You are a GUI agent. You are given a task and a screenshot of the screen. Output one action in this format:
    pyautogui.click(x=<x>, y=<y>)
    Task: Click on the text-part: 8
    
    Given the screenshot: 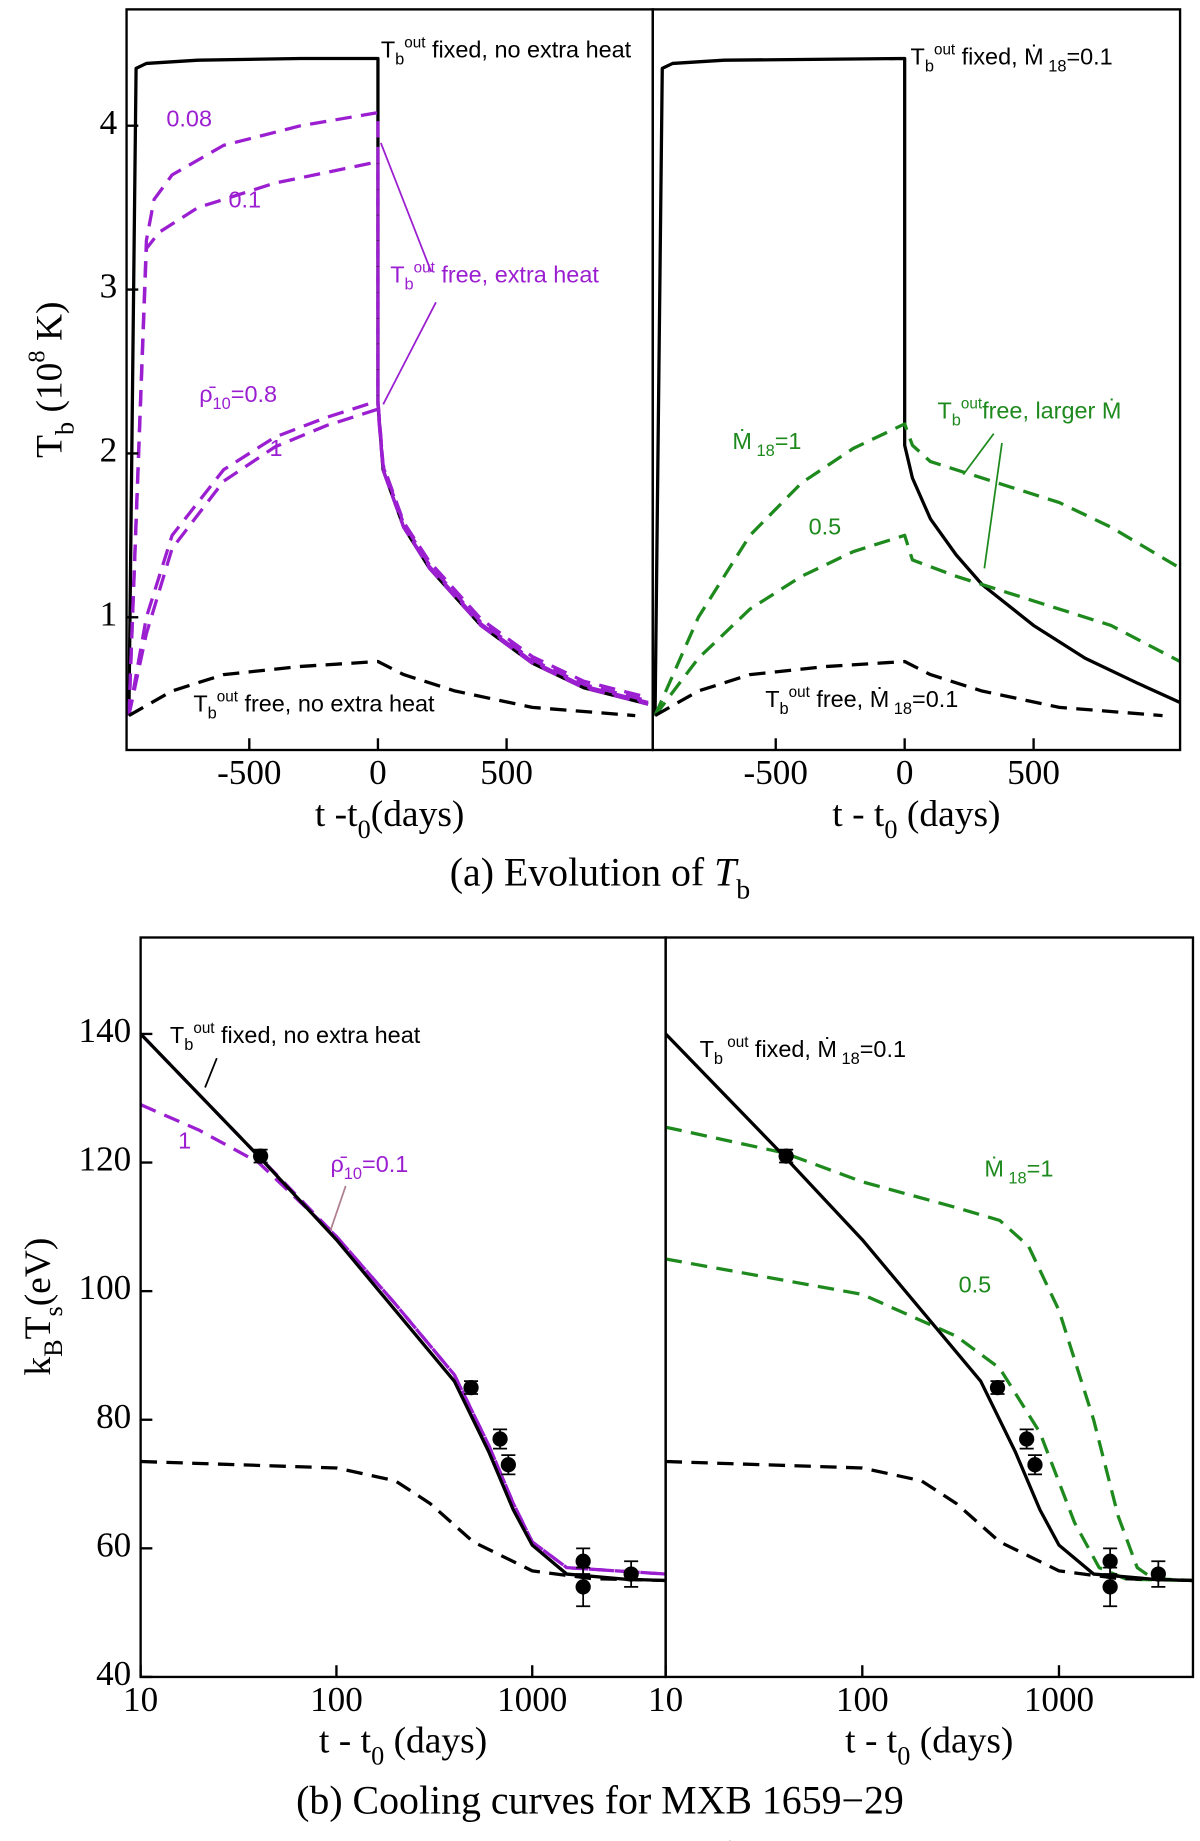 What is the action you would take?
    pyautogui.click(x=37, y=356)
    